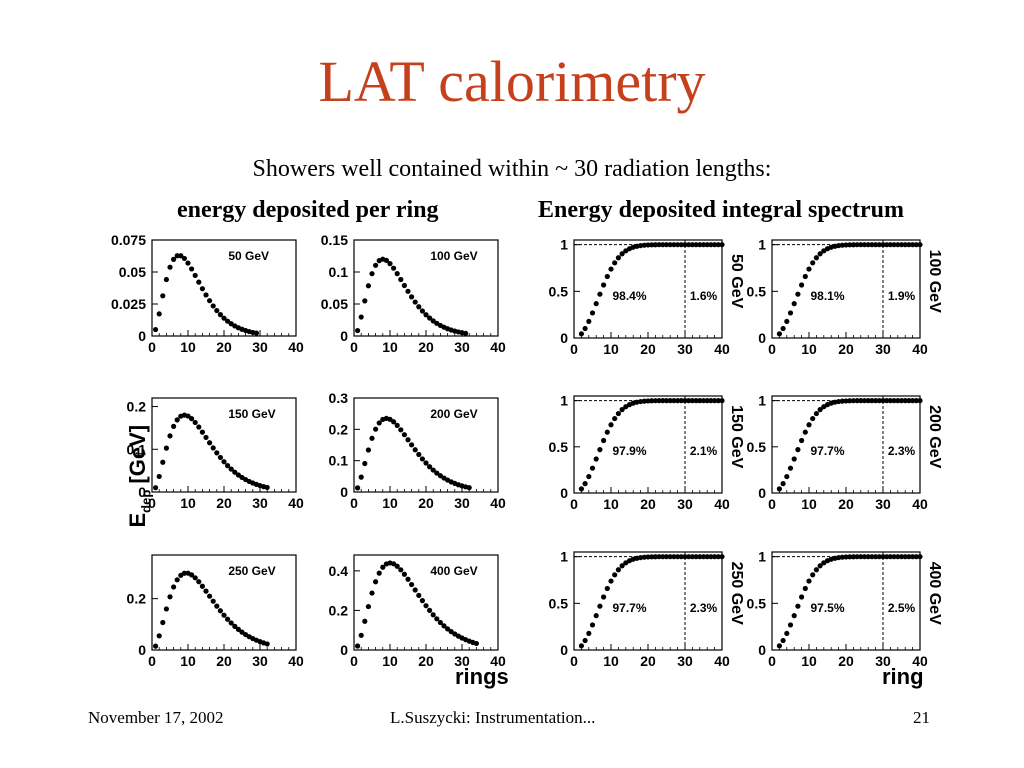 The height and width of the screenshot is (768, 1024). Describe the element at coordinates (156, 717) in the screenshot. I see `footer-date: November 17, 2002` at that location.